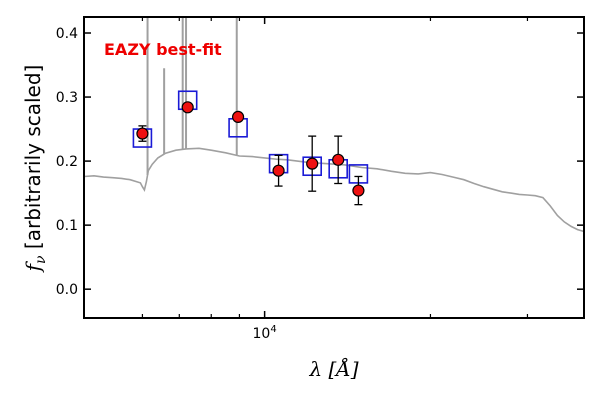  Describe the element at coordinates (67, 34) in the screenshot. I see `y-tick-label: 0.4` at that location.